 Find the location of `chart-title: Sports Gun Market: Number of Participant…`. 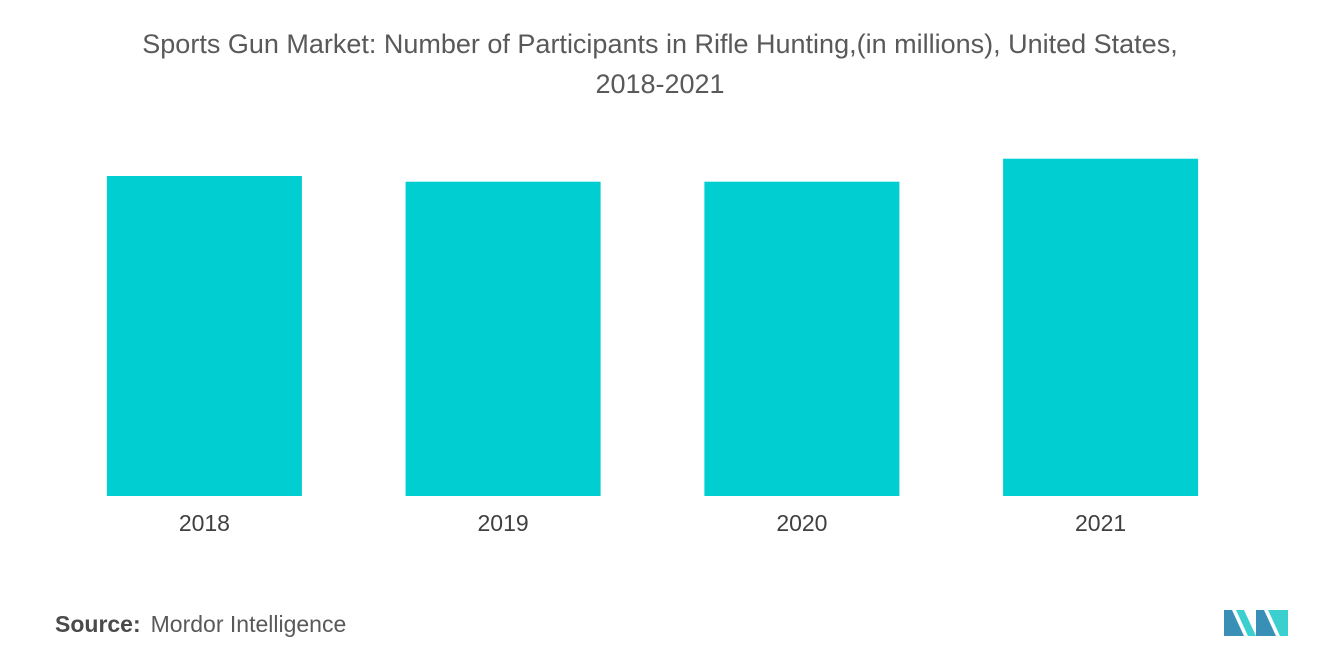

chart-title: Sports Gun Market: Number of Participant… is located at coordinates (660, 64).